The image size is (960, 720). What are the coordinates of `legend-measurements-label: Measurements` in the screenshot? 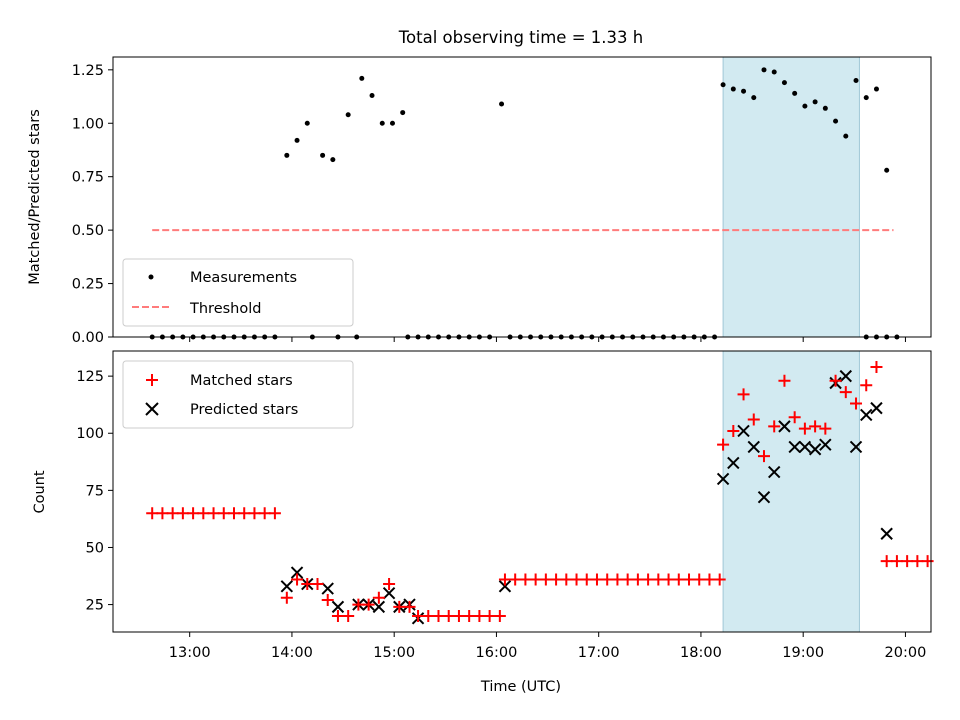 It's located at (243, 278).